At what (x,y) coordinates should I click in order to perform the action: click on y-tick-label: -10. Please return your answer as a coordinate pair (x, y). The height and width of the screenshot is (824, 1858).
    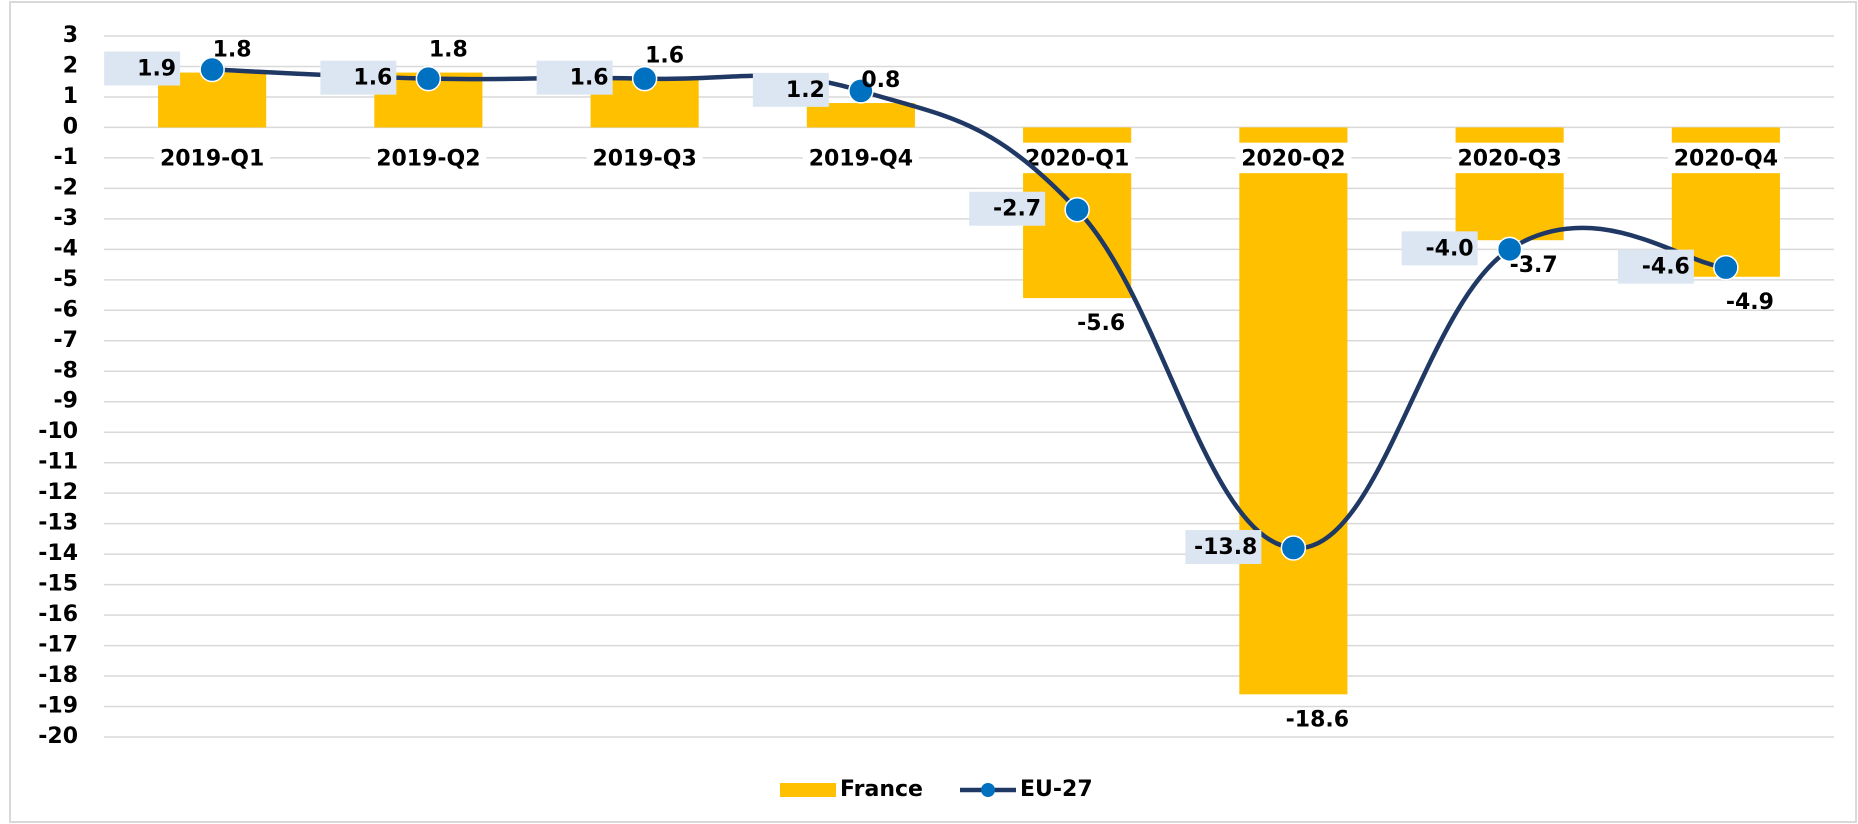
    Looking at the image, I should click on (58, 431).